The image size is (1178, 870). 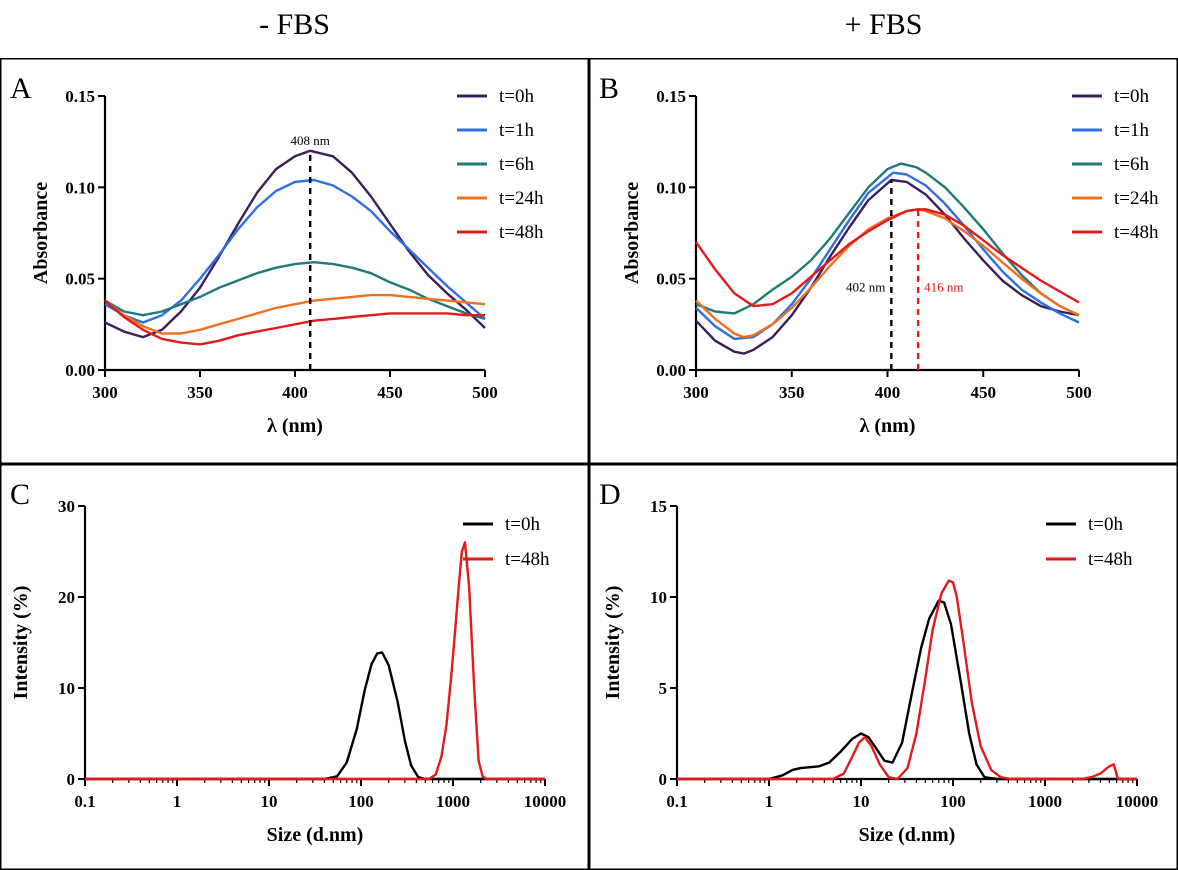 I want to click on annotation-label: 408 nm, so click(x=310, y=140).